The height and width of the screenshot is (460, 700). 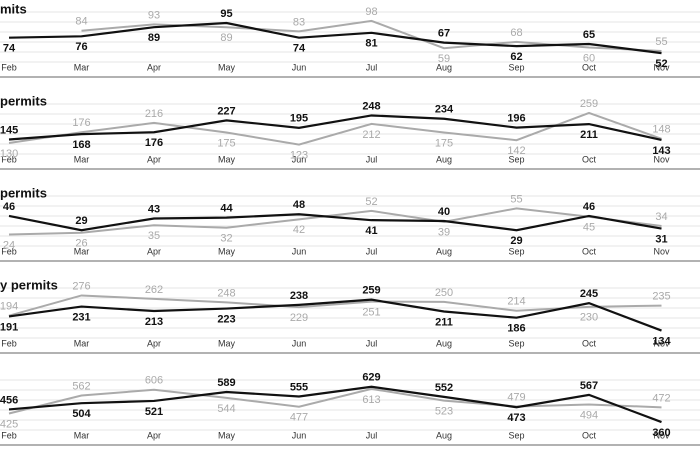 What do you see at coordinates (444, 388) in the screenshot?
I see `value-label: 552` at bounding box center [444, 388].